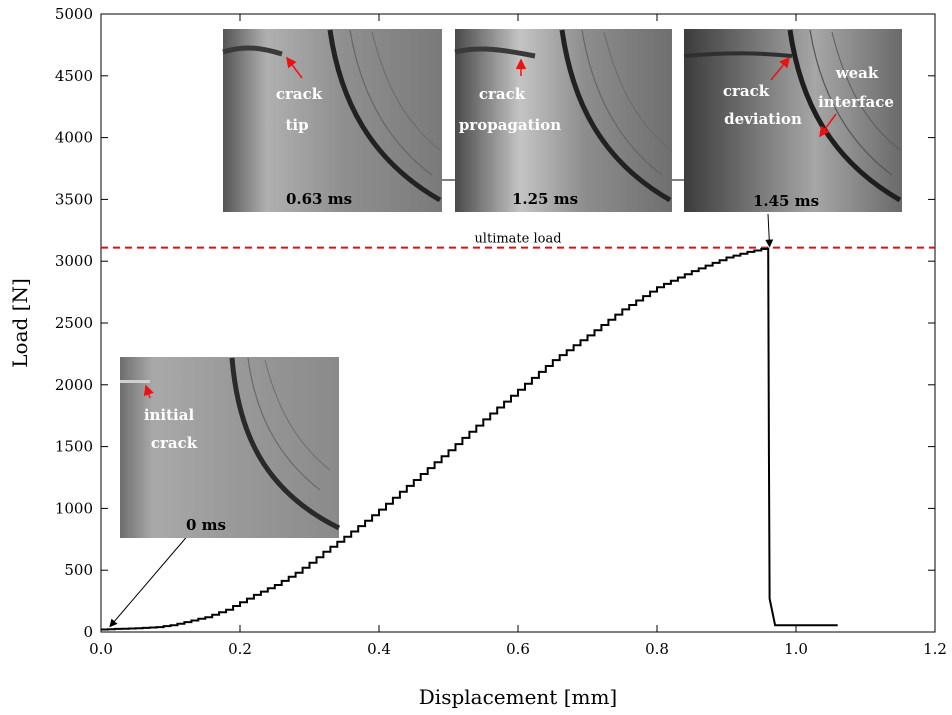 The height and width of the screenshot is (715, 952). Describe the element at coordinates (518, 649) in the screenshot. I see `x-tick-label: 0.6` at that location.